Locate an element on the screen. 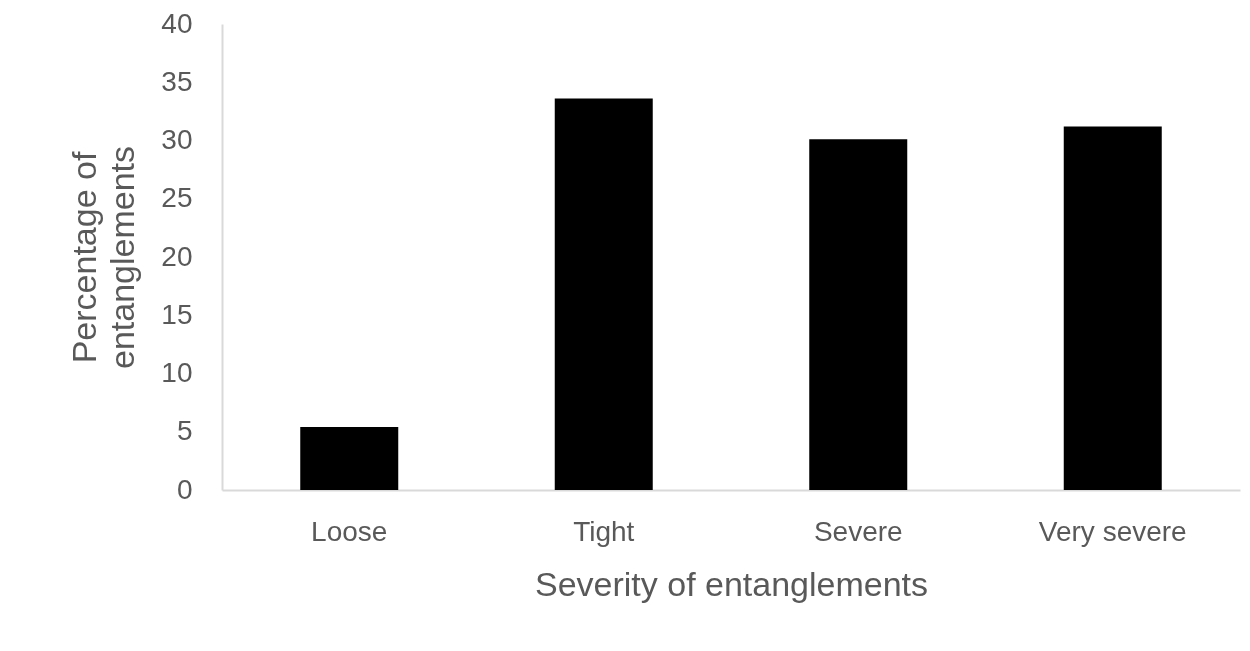 Image resolution: width=1250 pixels, height=651 pixels. y-axis-title: Percentage of entanglements is located at coordinates (103, 257).